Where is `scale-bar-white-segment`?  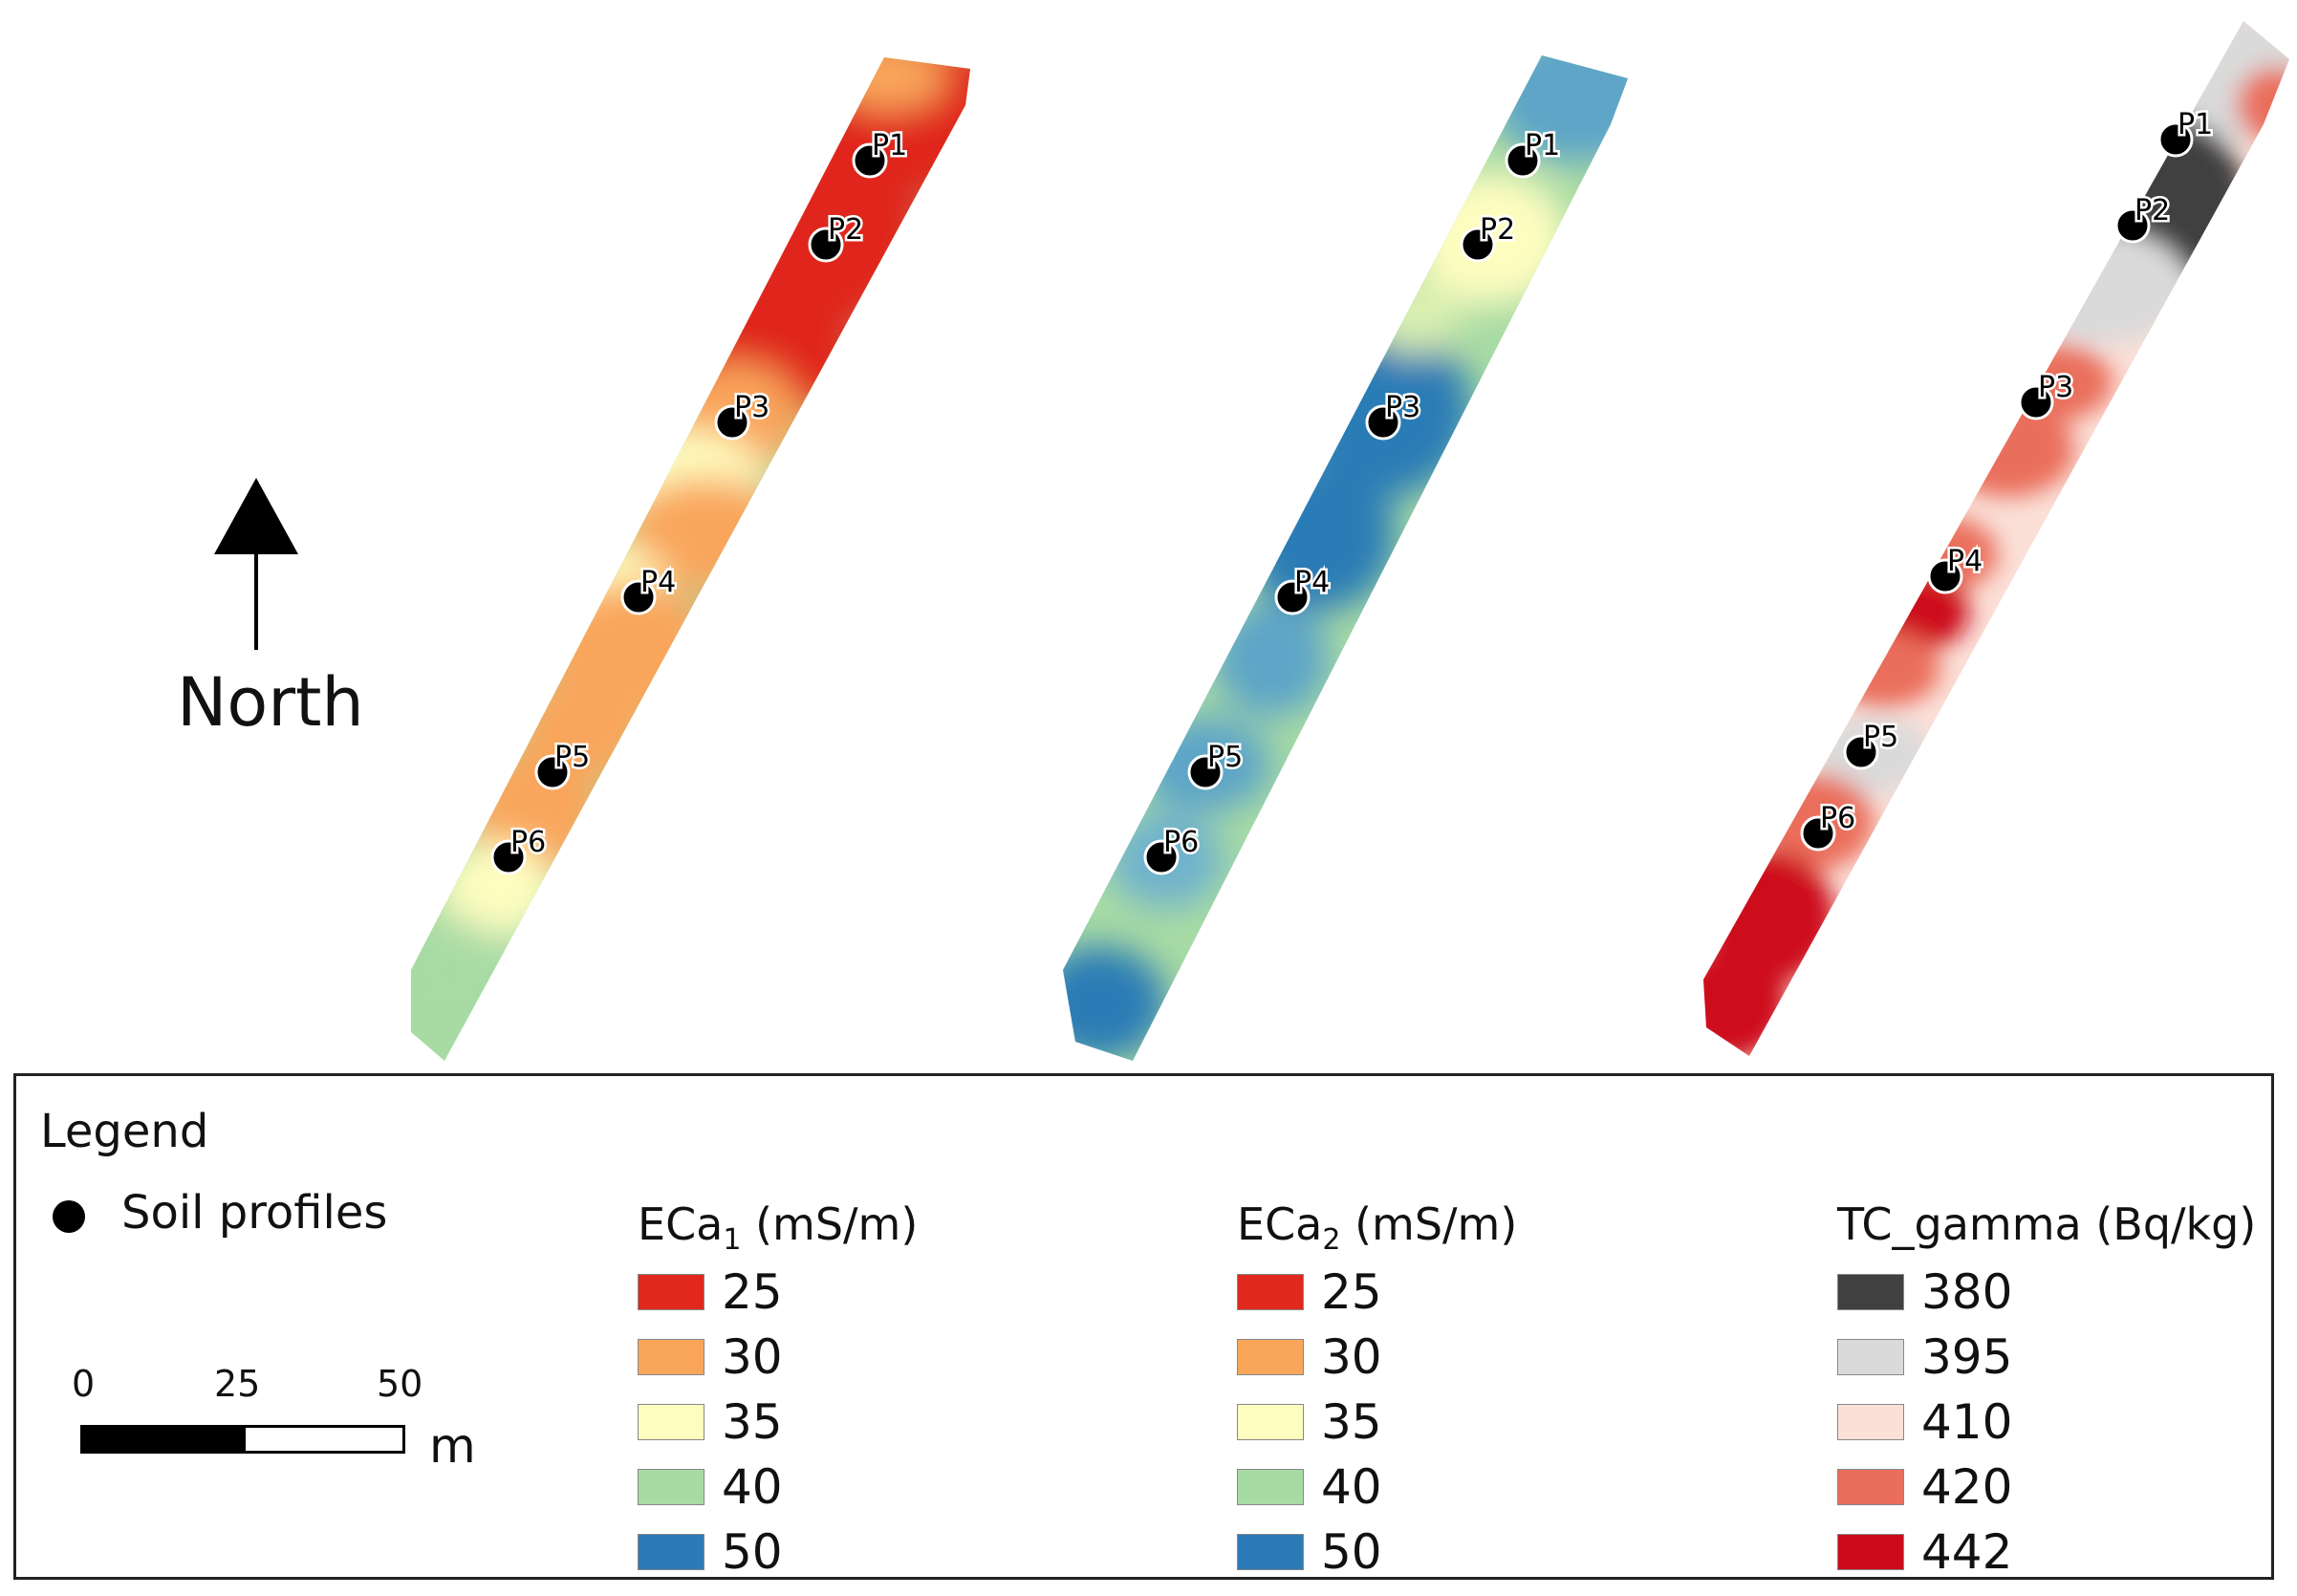 scale-bar-white-segment is located at coordinates (324, 1440).